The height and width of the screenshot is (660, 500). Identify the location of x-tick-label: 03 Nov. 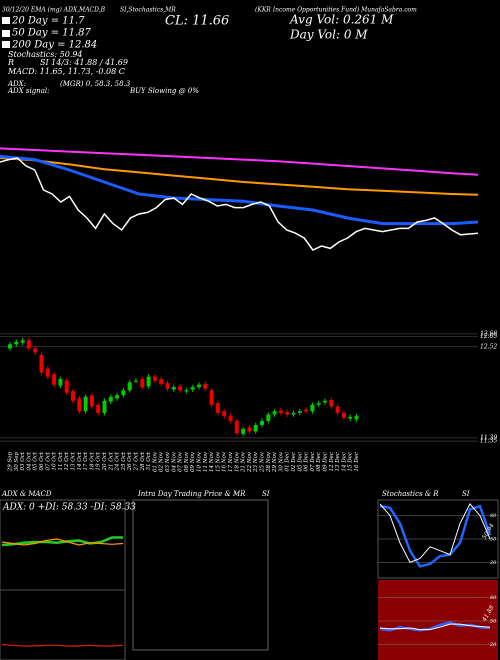
(168, 461).